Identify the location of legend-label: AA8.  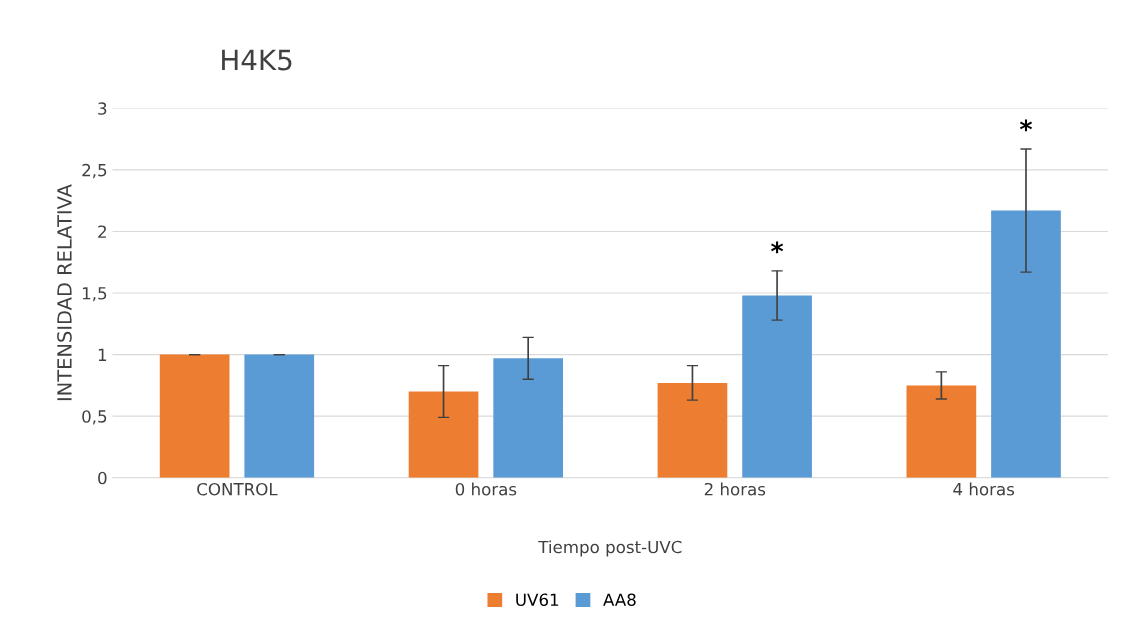
(619, 600).